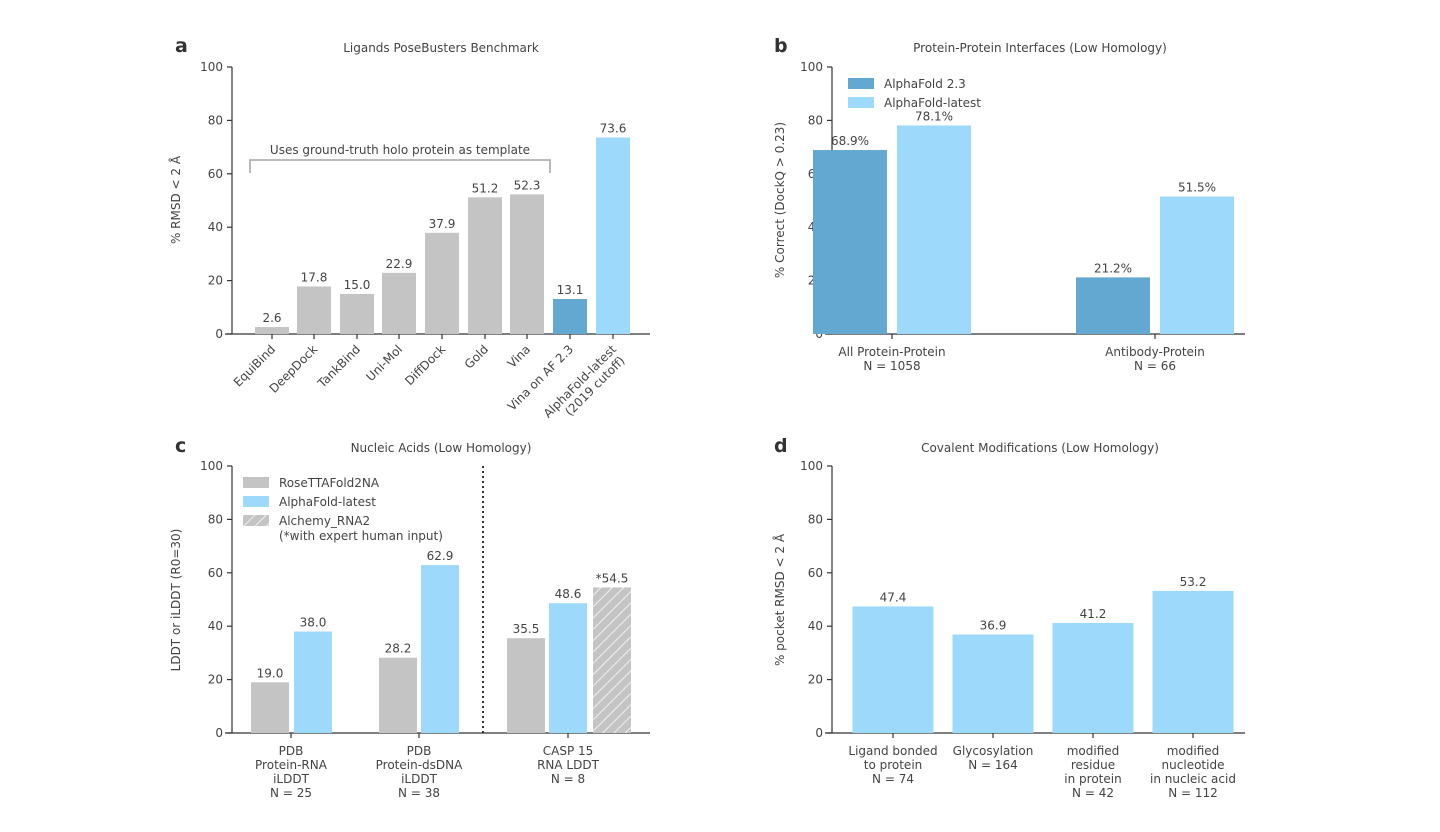 The image size is (1440, 832). I want to click on bar-equibind, so click(272, 330).